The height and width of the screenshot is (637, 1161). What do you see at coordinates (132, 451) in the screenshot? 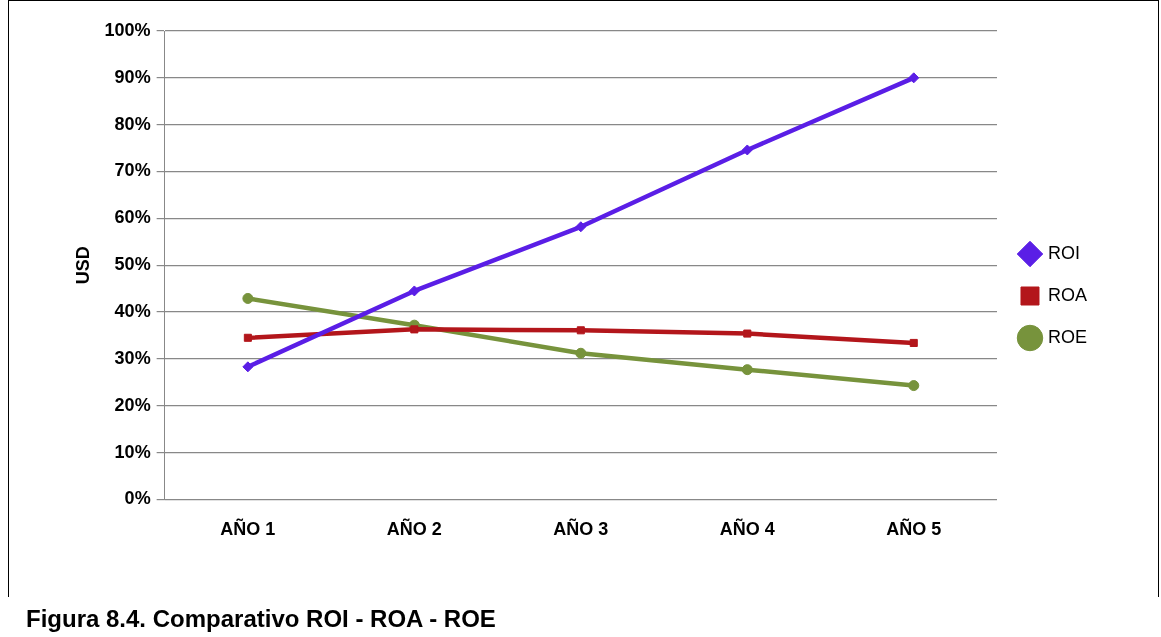
I see `y-tick-label: 10%` at bounding box center [132, 451].